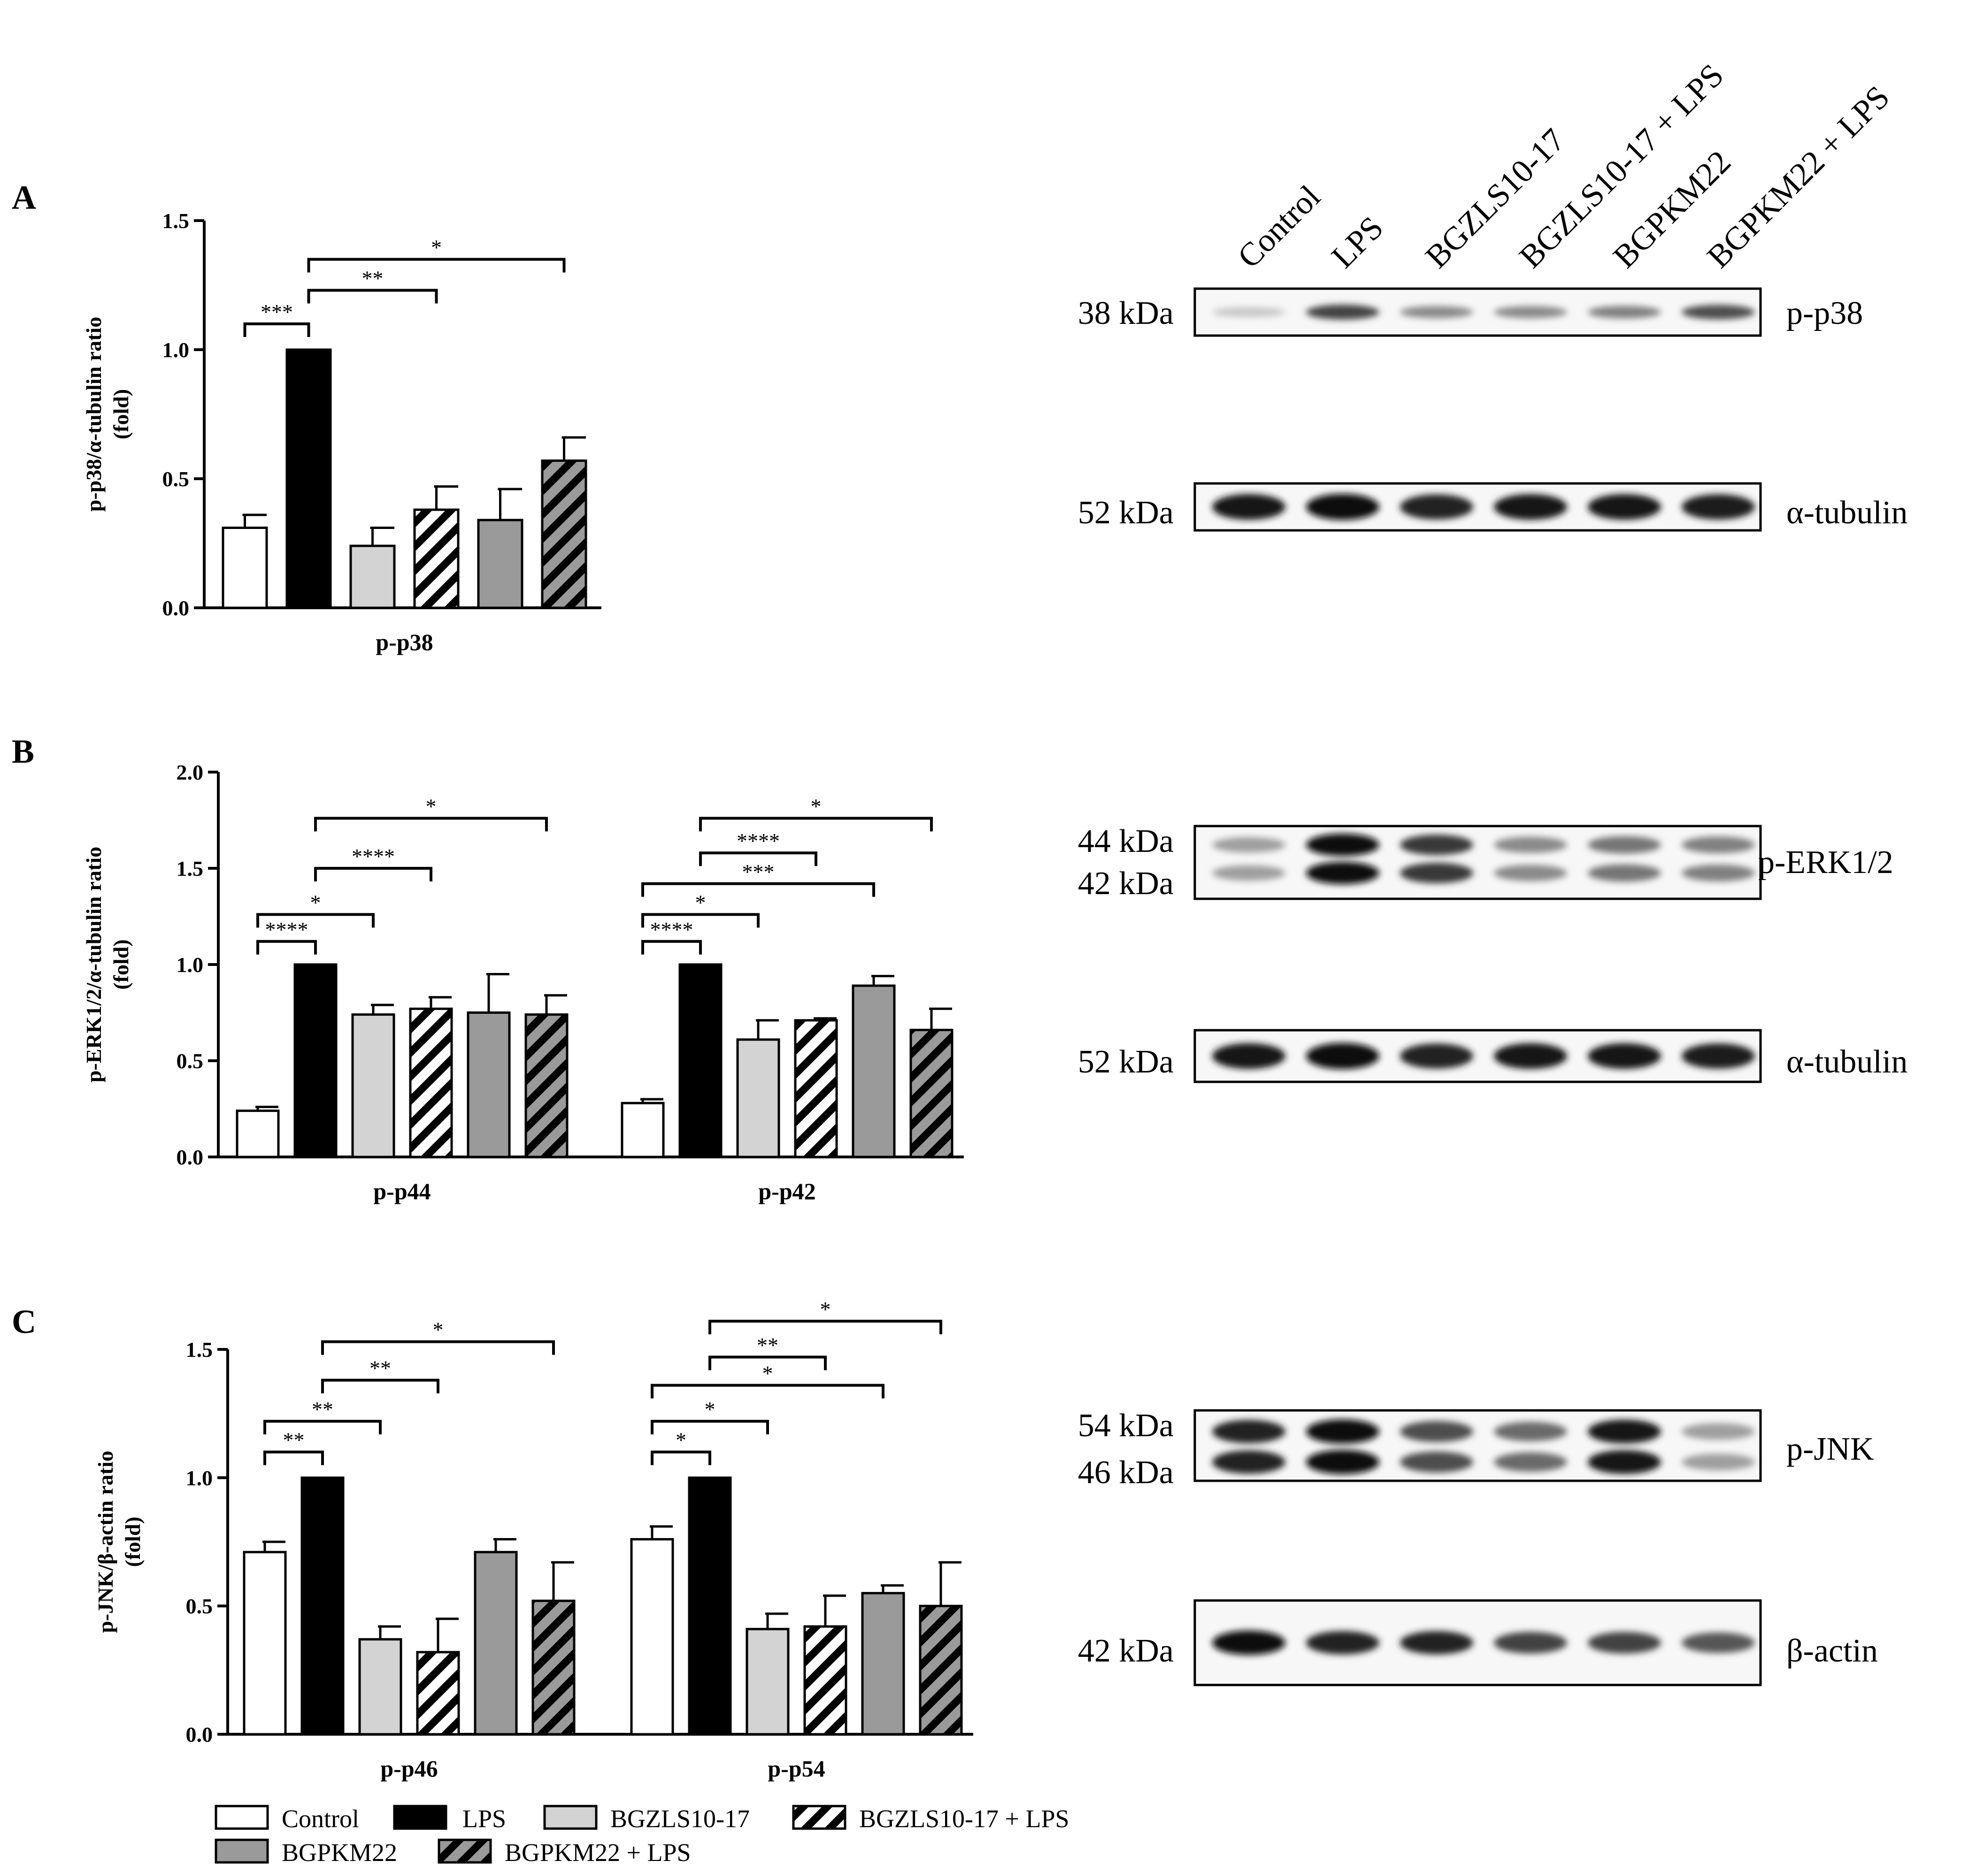 Image resolution: width=1984 pixels, height=1876 pixels. Describe the element at coordinates (245, 568) in the screenshot. I see `bar-control-p-p38` at that location.